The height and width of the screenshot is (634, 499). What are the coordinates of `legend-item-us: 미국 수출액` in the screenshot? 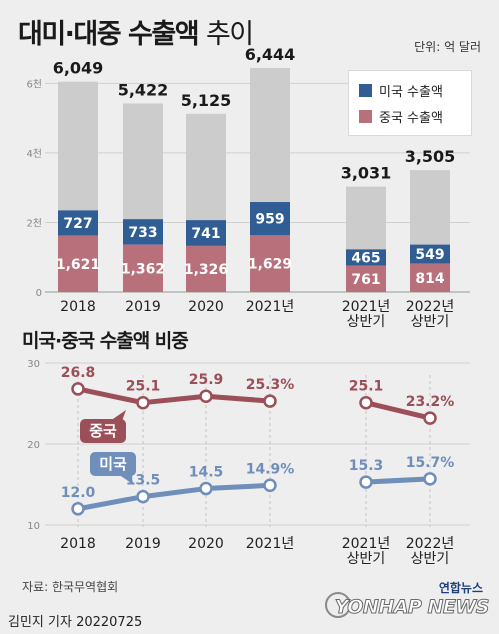 It's located at (401, 90).